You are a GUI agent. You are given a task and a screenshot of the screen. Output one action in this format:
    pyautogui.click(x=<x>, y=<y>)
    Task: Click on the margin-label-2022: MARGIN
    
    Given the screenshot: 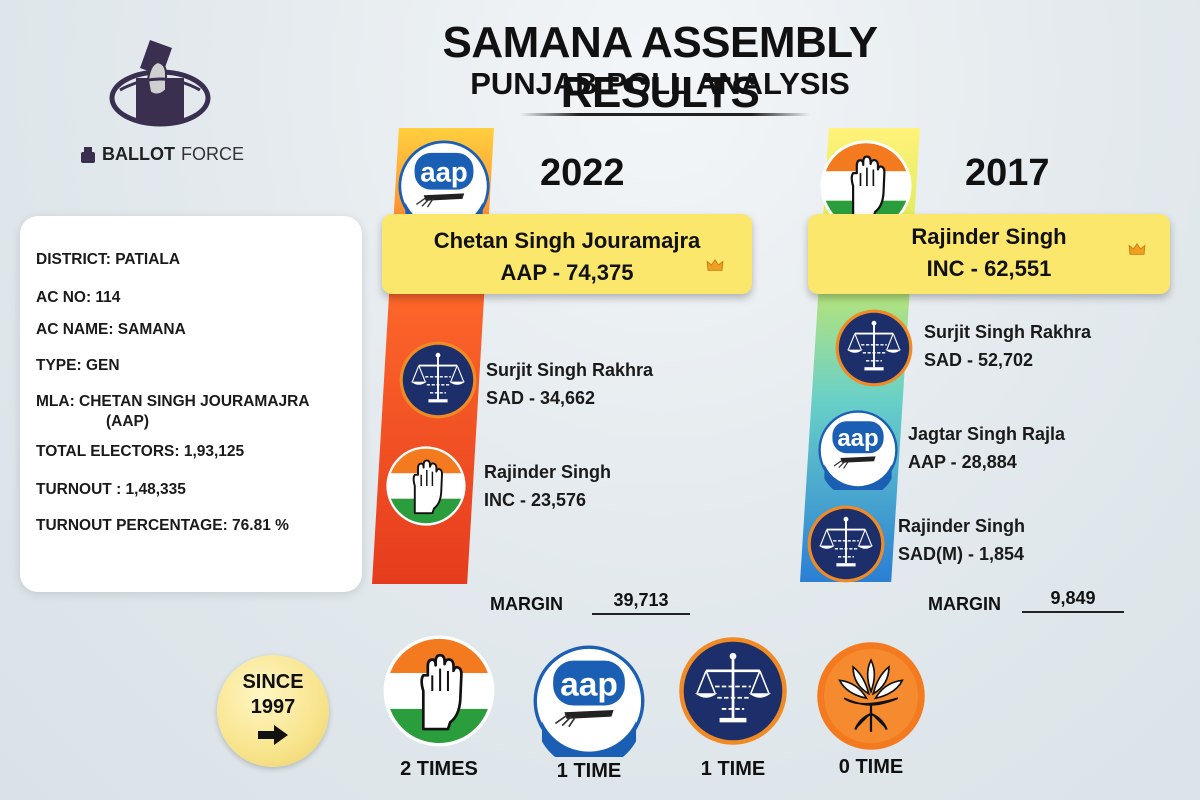 What is the action you would take?
    pyautogui.click(x=526, y=604)
    